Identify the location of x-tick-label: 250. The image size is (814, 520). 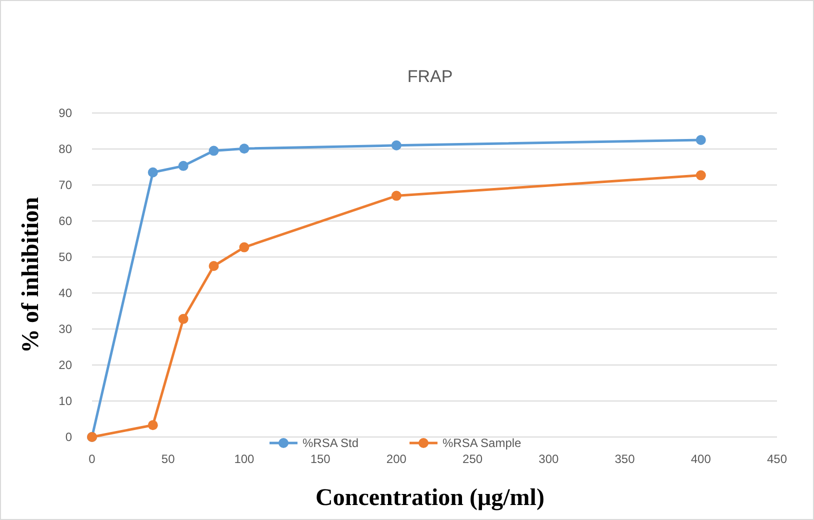
(472, 459).